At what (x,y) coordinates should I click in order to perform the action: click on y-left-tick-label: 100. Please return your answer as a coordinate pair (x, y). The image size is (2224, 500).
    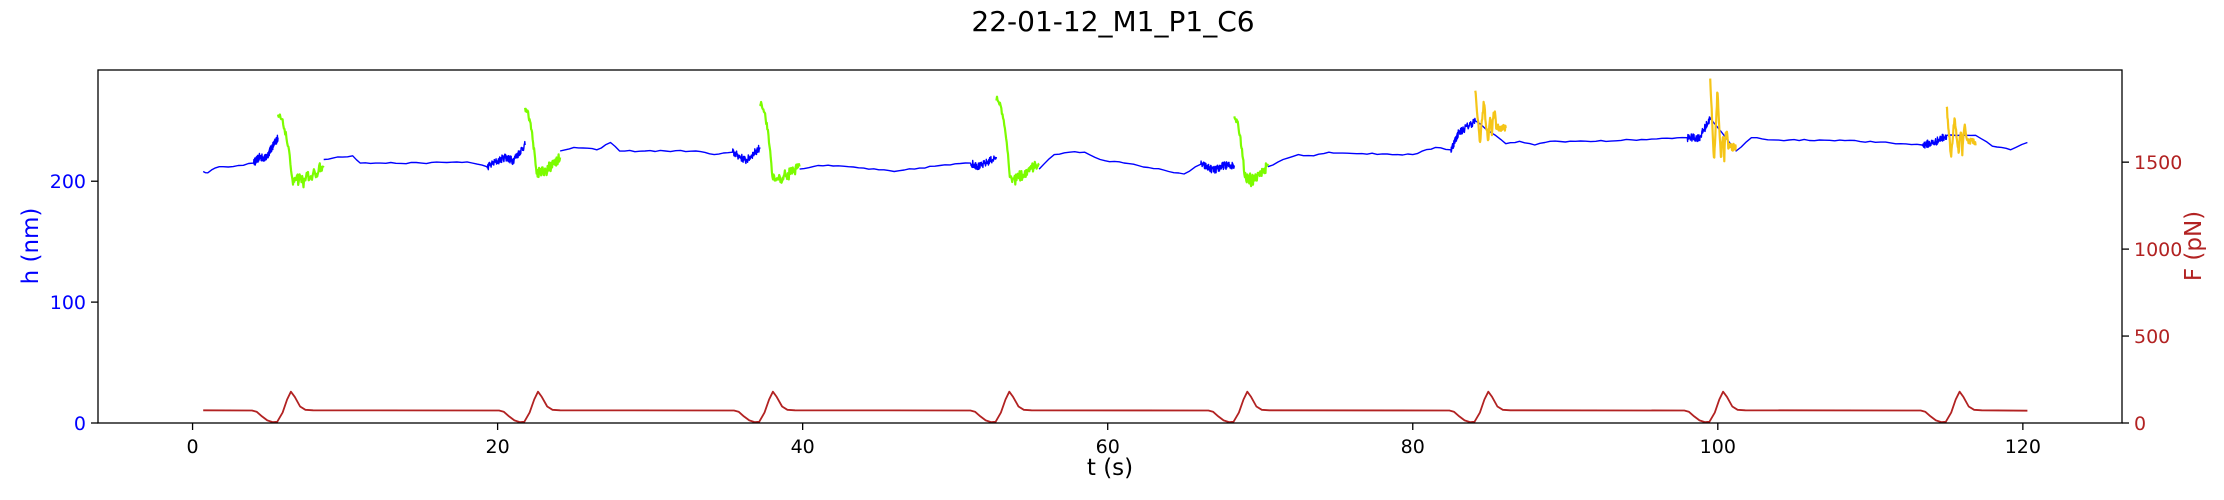
    Looking at the image, I should click on (68, 303).